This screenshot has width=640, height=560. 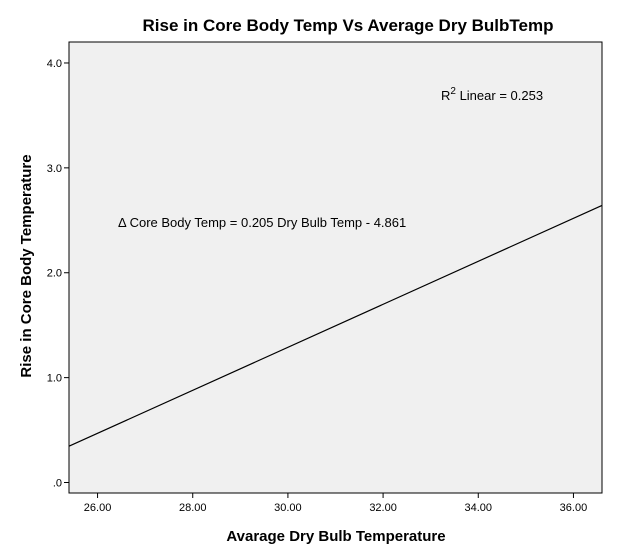 What do you see at coordinates (54, 379) in the screenshot?
I see `y-tick-label: 1.0` at bounding box center [54, 379].